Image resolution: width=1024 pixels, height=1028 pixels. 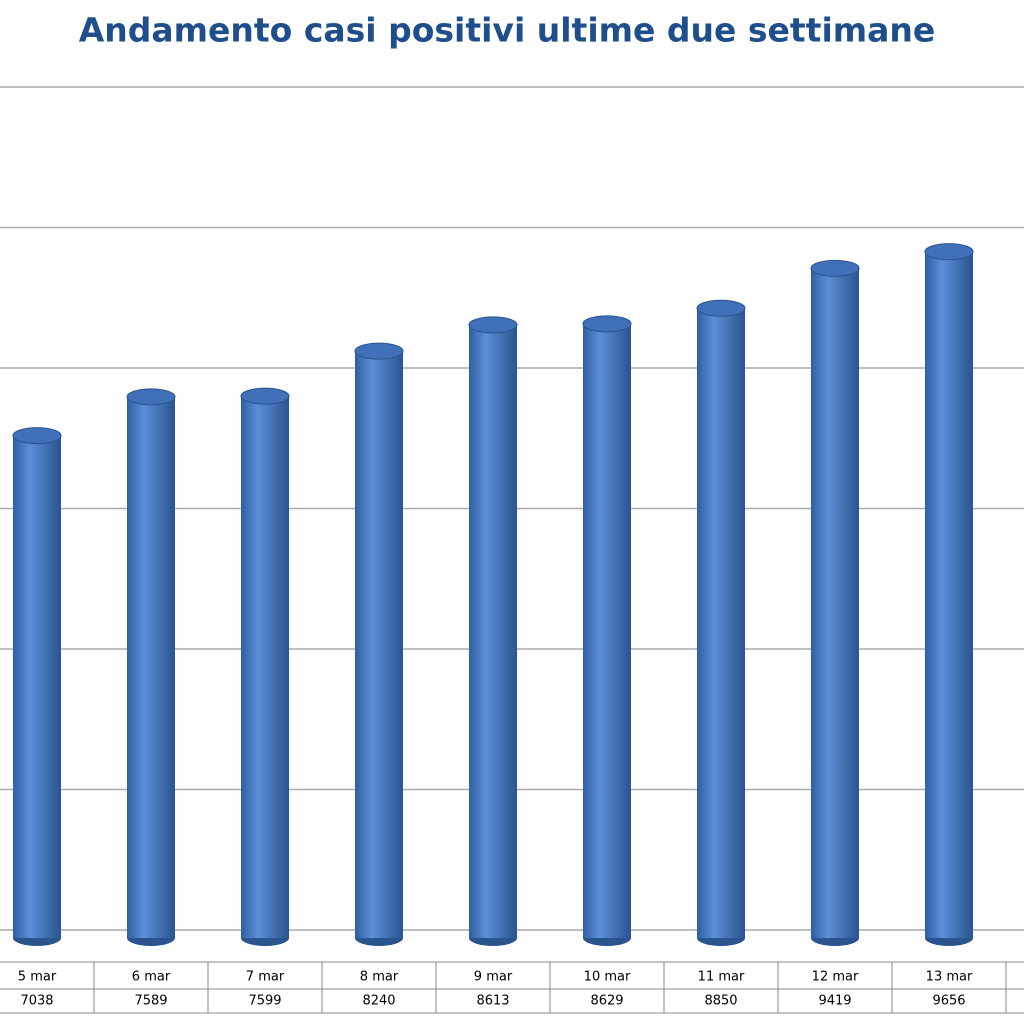 What do you see at coordinates (834, 1001) in the screenshot?
I see `value-label: 9419` at bounding box center [834, 1001].